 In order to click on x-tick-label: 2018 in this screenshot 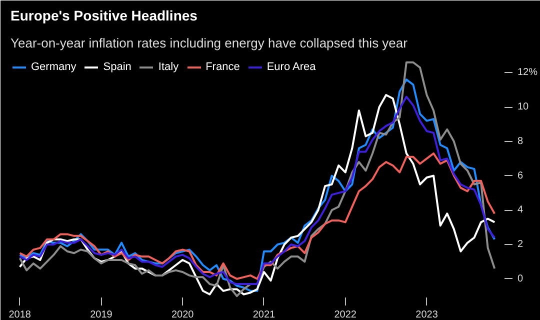, I will do `click(20, 315)`.